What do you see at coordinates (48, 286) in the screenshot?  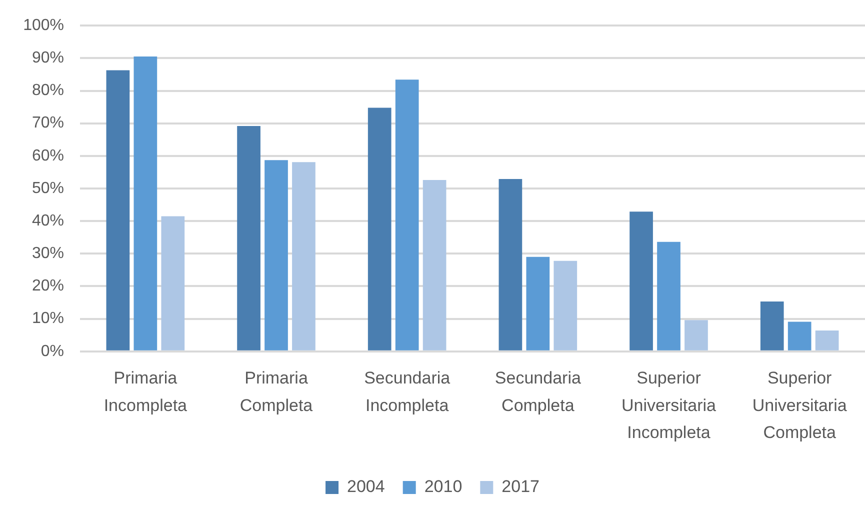 I see `y-tick-label: 20%` at bounding box center [48, 286].